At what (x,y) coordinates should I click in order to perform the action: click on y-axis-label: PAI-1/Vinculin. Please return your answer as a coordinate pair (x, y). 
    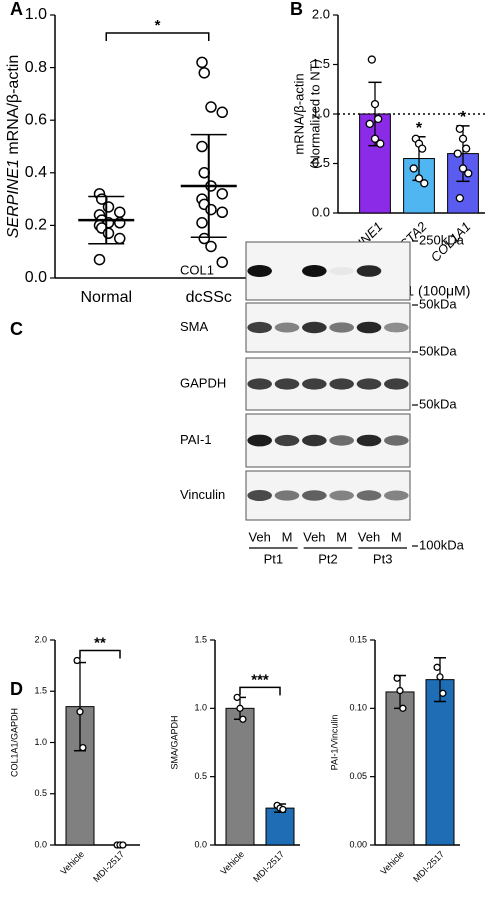
    Looking at the image, I should click on (334, 743).